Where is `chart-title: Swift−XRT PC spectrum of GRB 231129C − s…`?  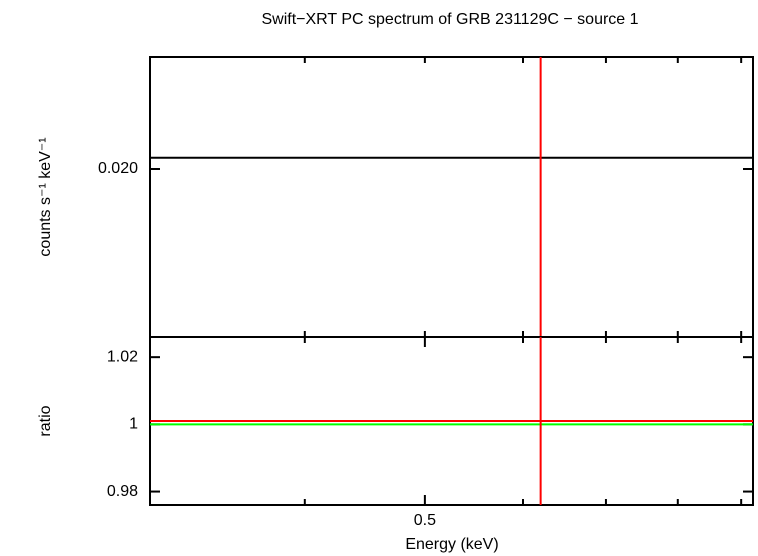 chart-title: Swift−XRT PC spectrum of GRB 231129C − s… is located at coordinates (449, 19).